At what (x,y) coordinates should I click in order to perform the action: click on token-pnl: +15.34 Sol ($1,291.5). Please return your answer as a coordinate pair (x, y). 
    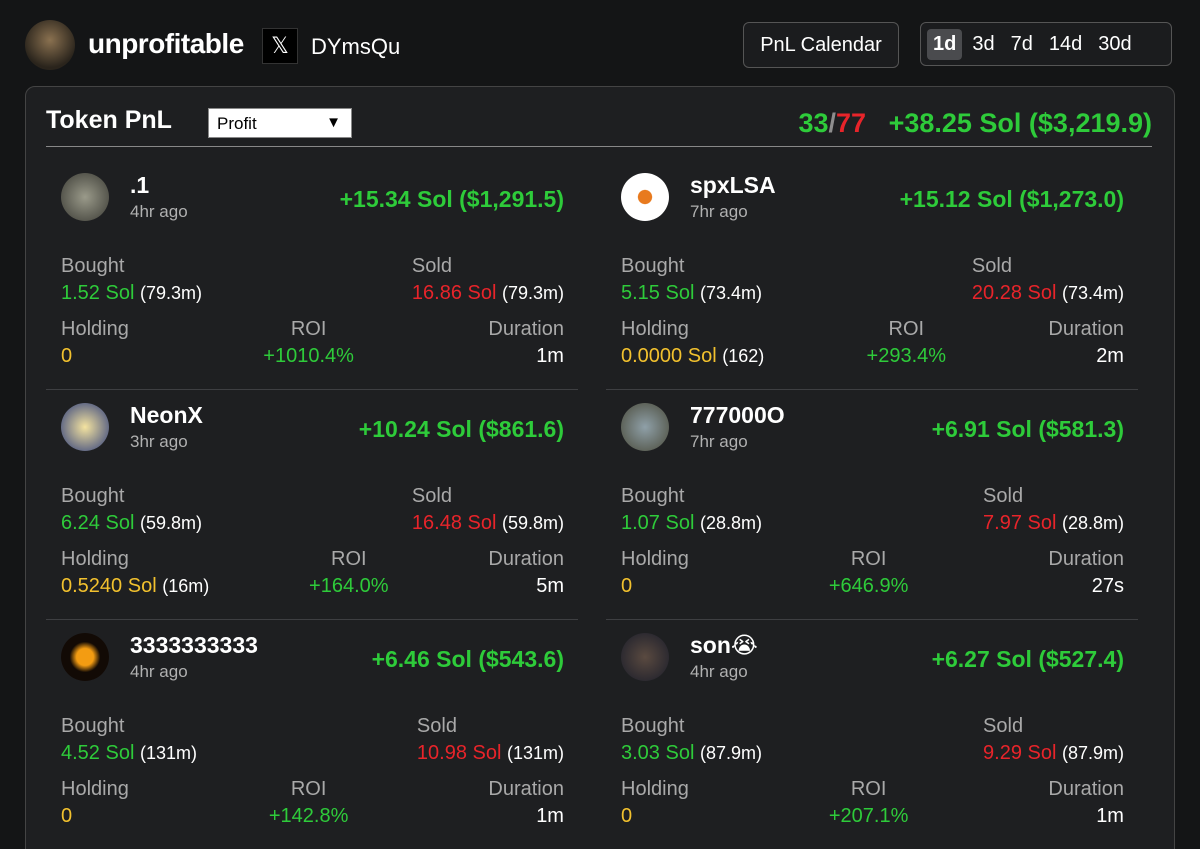
    Looking at the image, I should click on (451, 199).